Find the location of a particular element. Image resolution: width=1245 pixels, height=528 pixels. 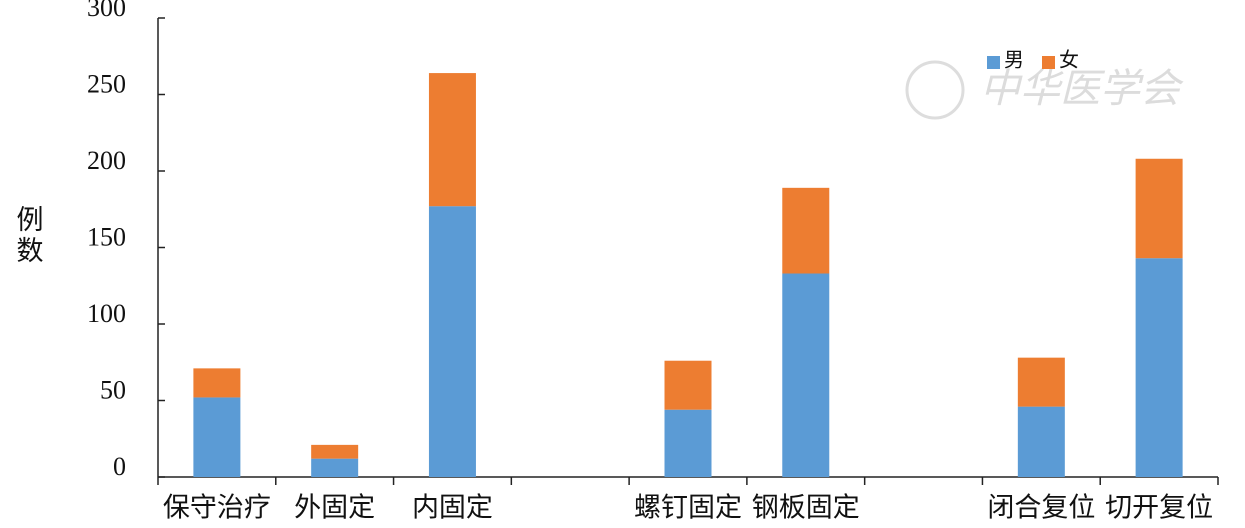

watermark: 中华医学会 is located at coordinates (1082, 89).